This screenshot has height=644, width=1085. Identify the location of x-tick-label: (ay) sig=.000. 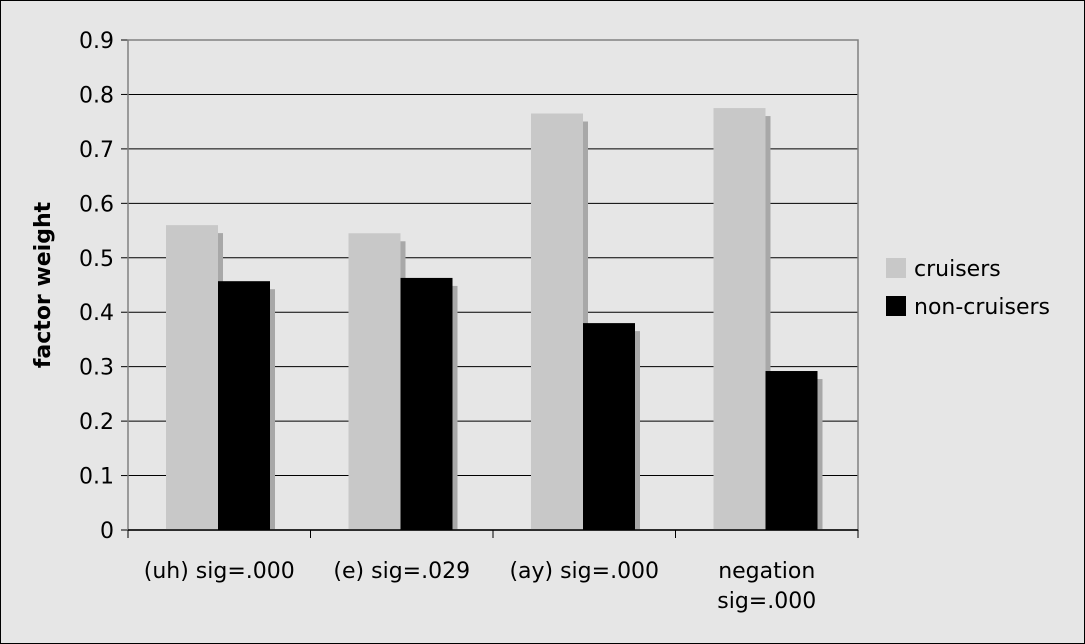
(584, 571).